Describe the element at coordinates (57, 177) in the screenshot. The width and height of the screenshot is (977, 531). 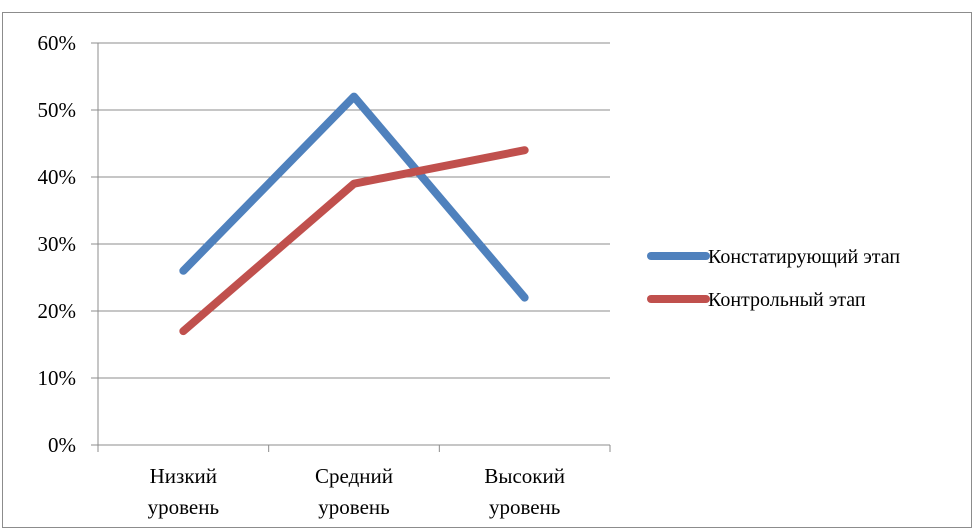
I see `y-tick-label: 40%` at that location.